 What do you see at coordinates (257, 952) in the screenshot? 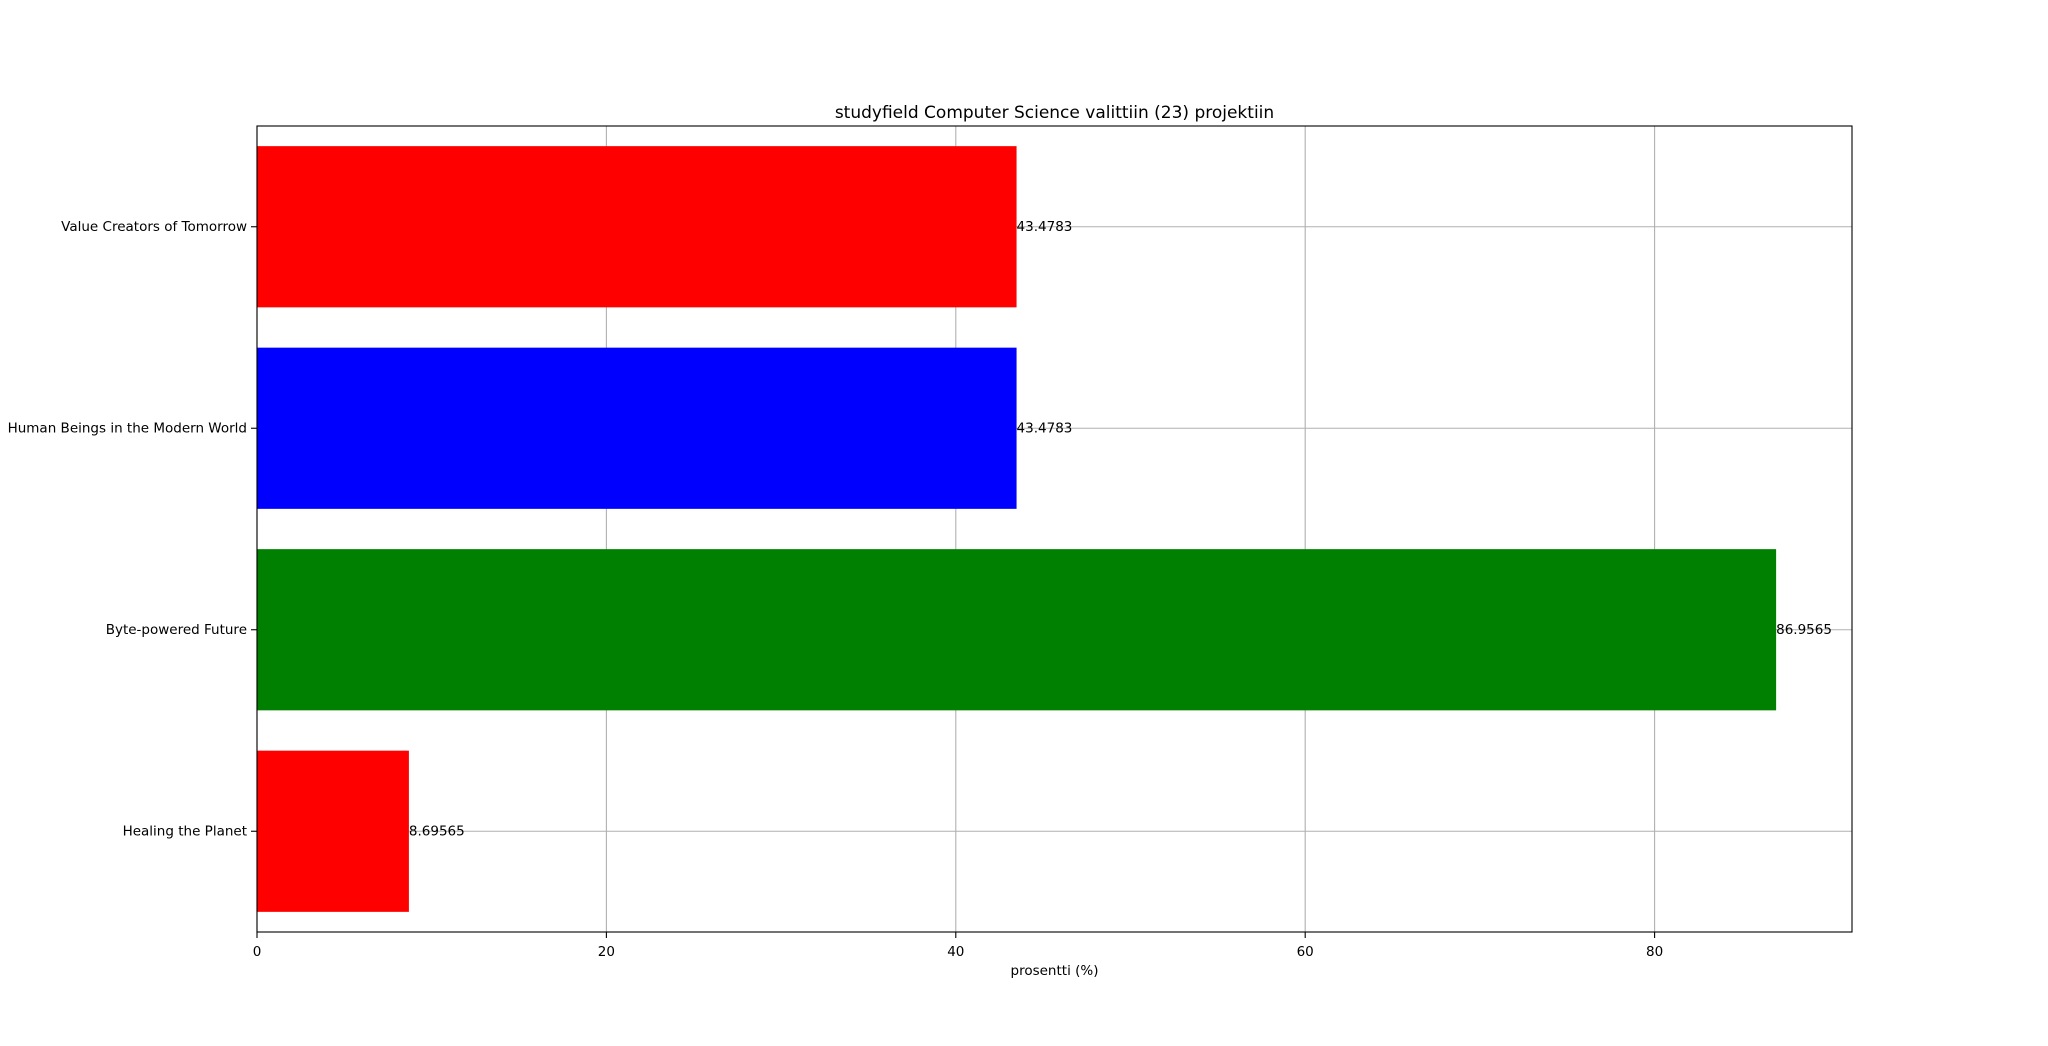
I see `x-tick-label: 0` at bounding box center [257, 952].